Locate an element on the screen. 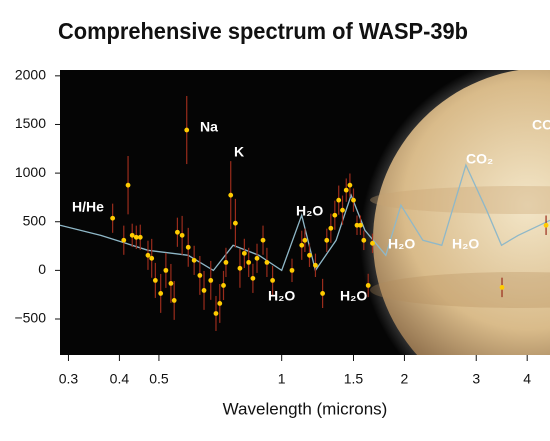  annotation: CO₂ is located at coordinates (479, 159).